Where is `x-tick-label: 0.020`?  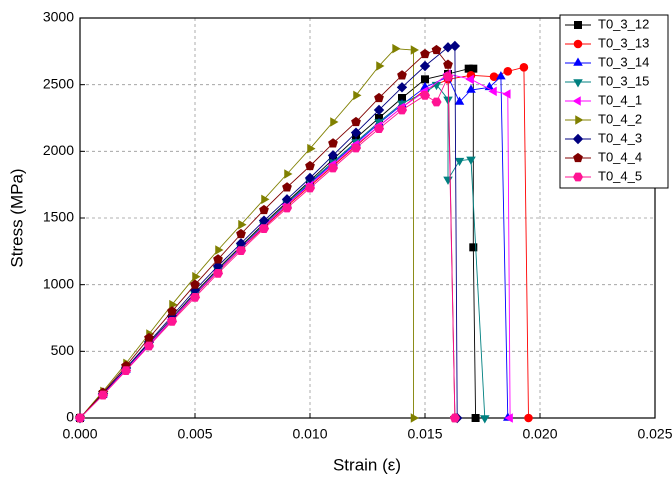 x-tick-label: 0.020 is located at coordinates (539, 434).